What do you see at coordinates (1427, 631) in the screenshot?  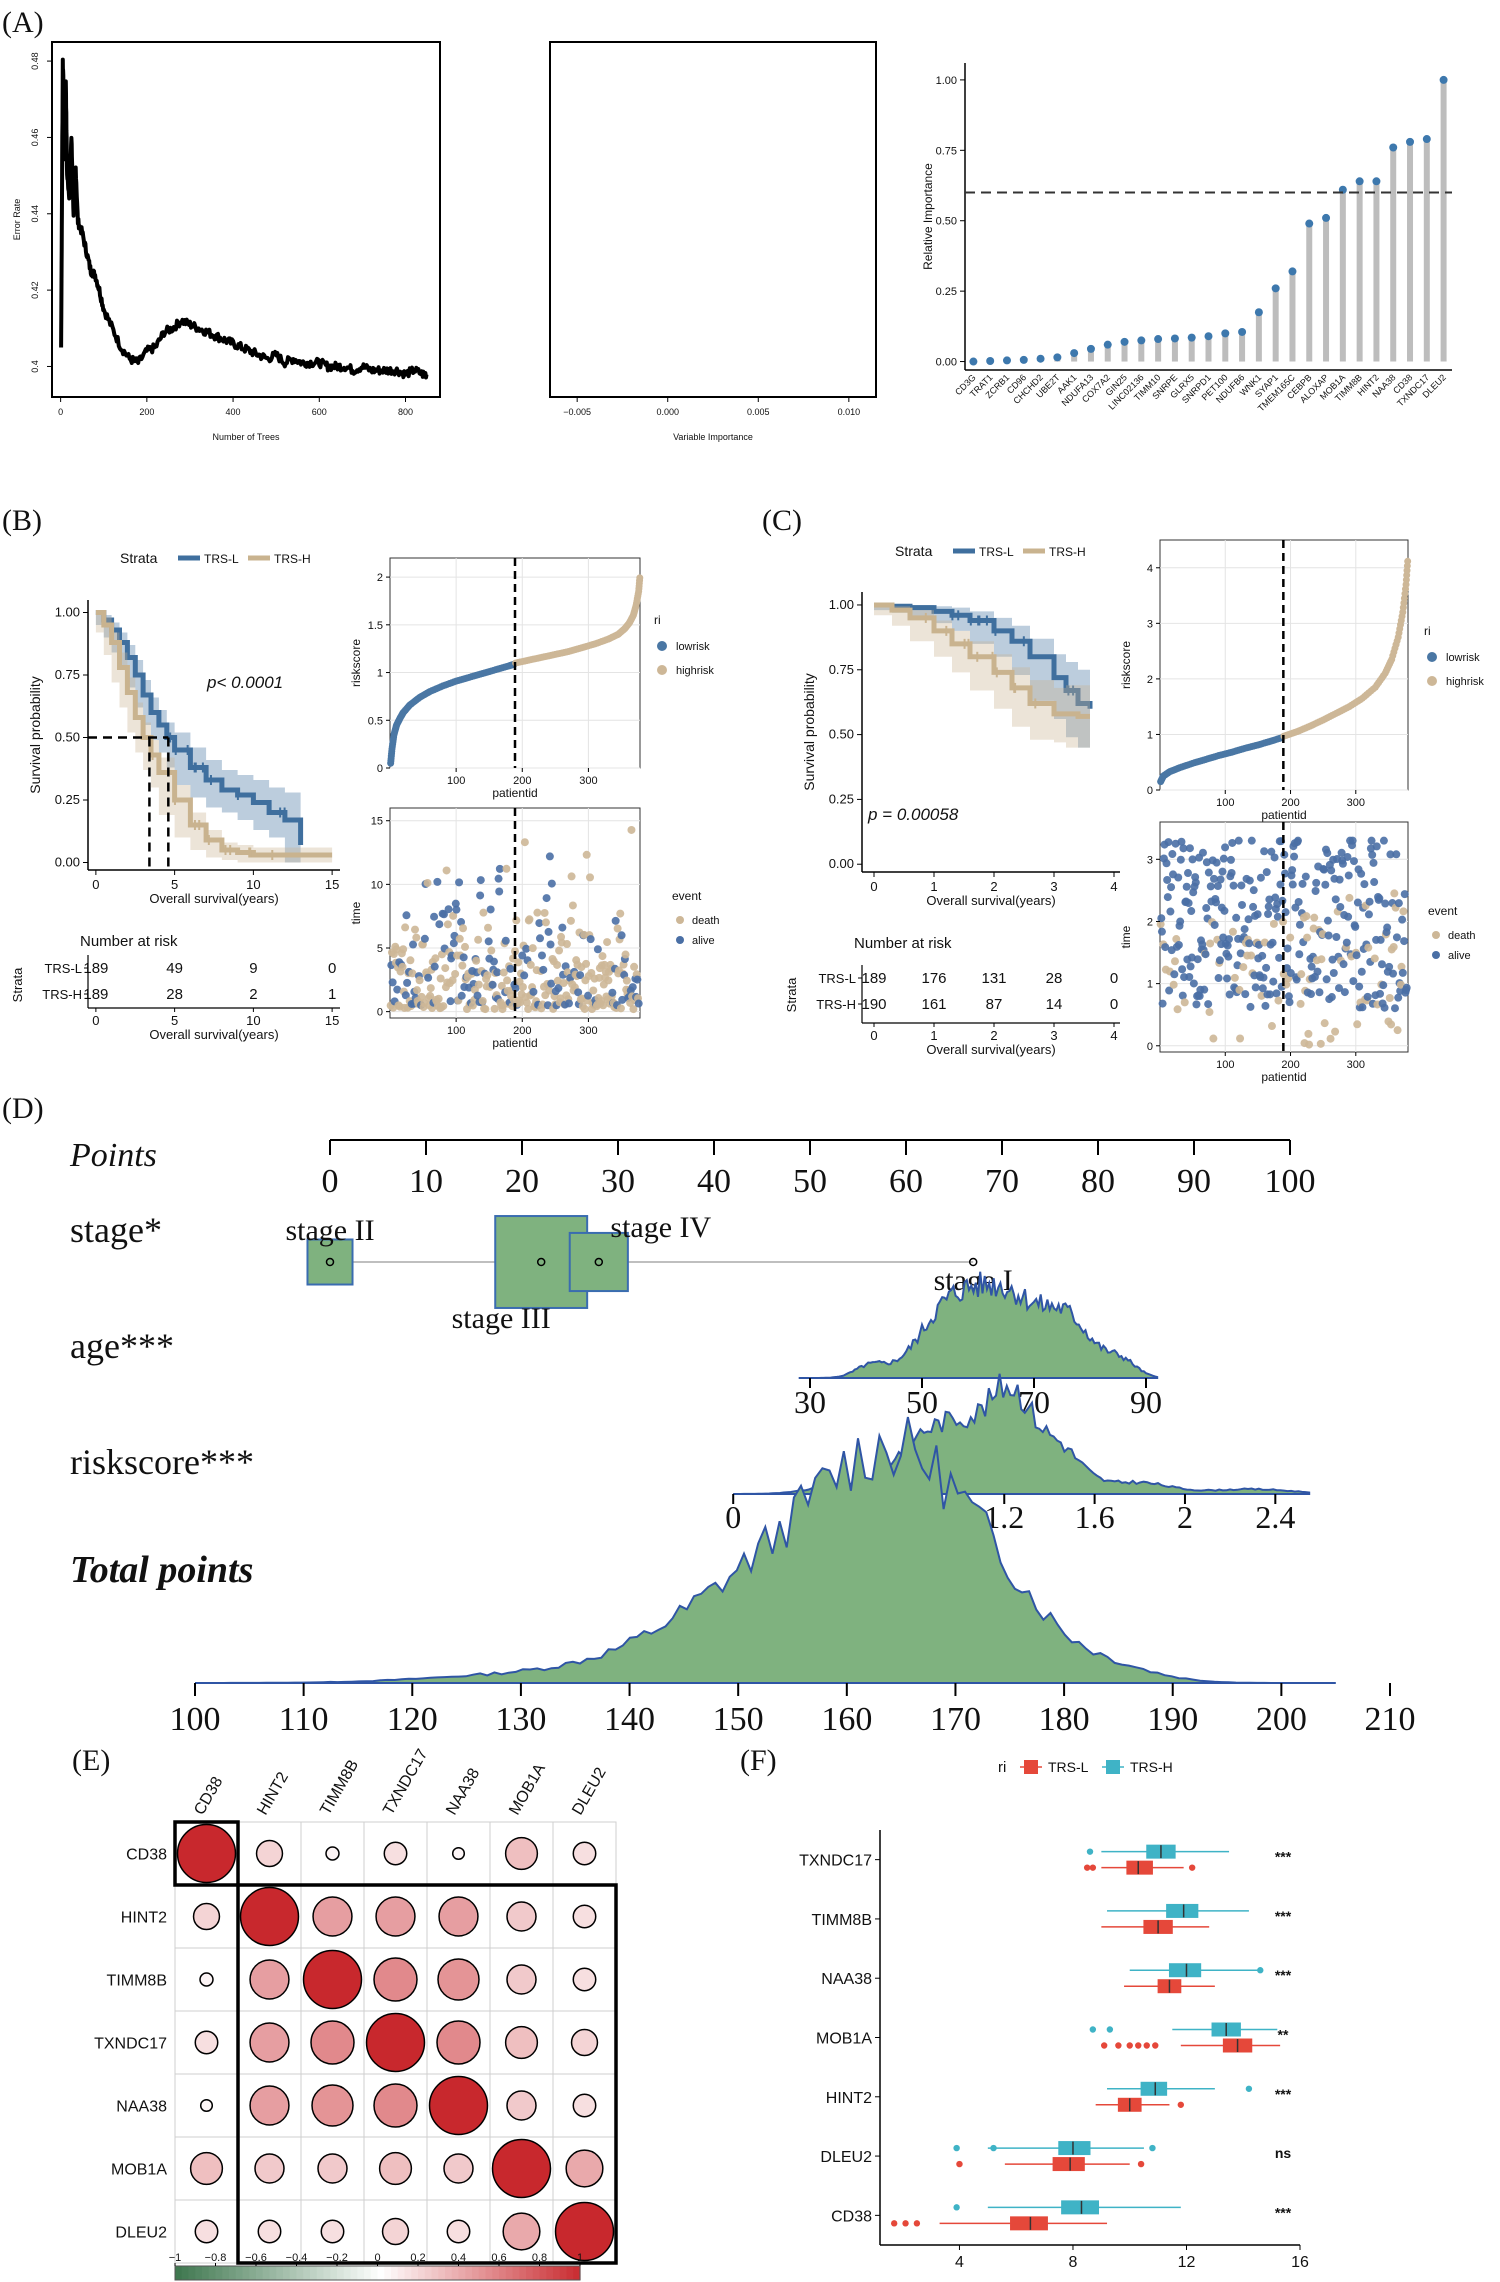 I see `legend-title: ri` at bounding box center [1427, 631].